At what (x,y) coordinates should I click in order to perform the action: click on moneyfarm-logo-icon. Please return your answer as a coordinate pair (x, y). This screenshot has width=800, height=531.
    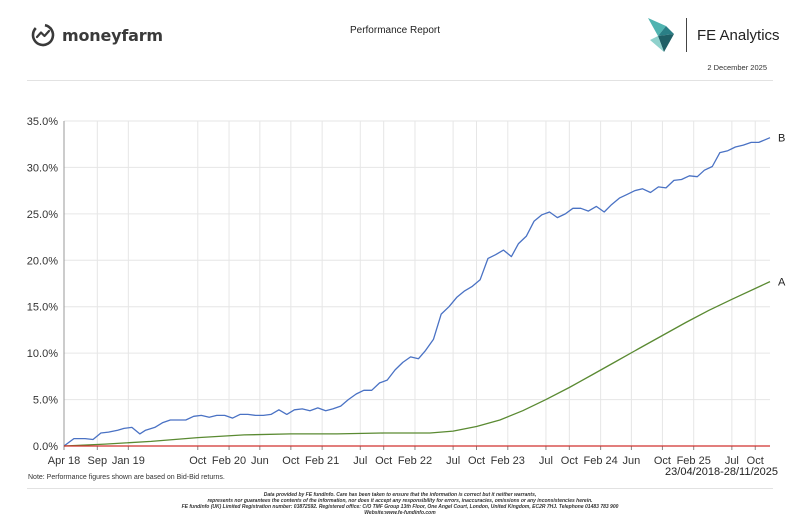
    Looking at the image, I should click on (43, 35).